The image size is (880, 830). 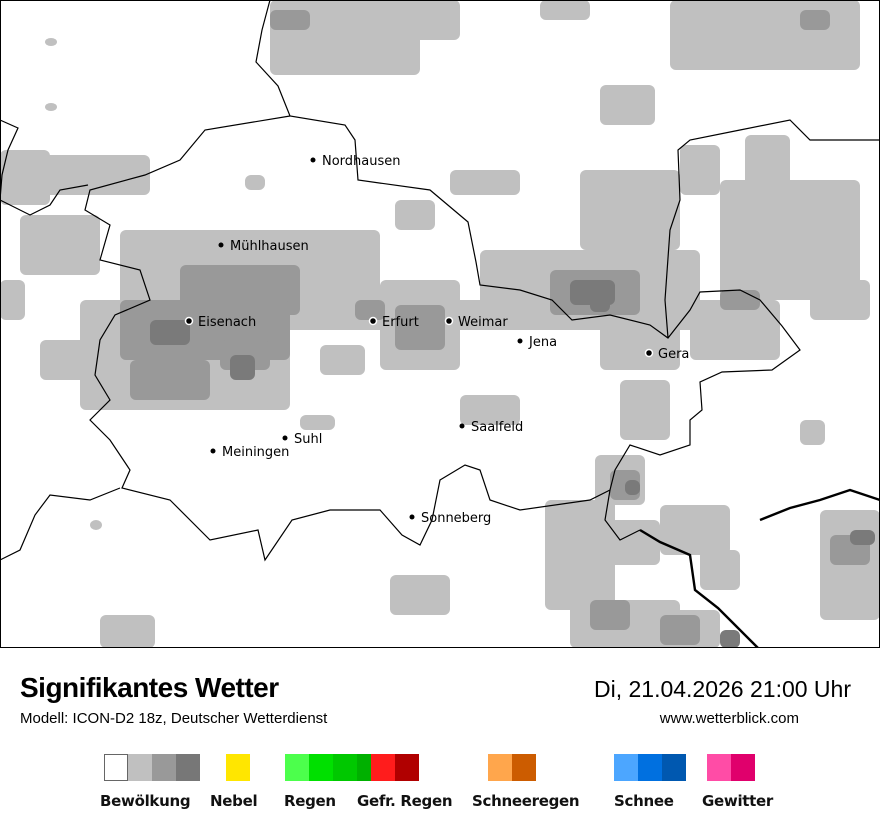 I want to click on city-label: Mühlhausen, so click(x=269, y=246).